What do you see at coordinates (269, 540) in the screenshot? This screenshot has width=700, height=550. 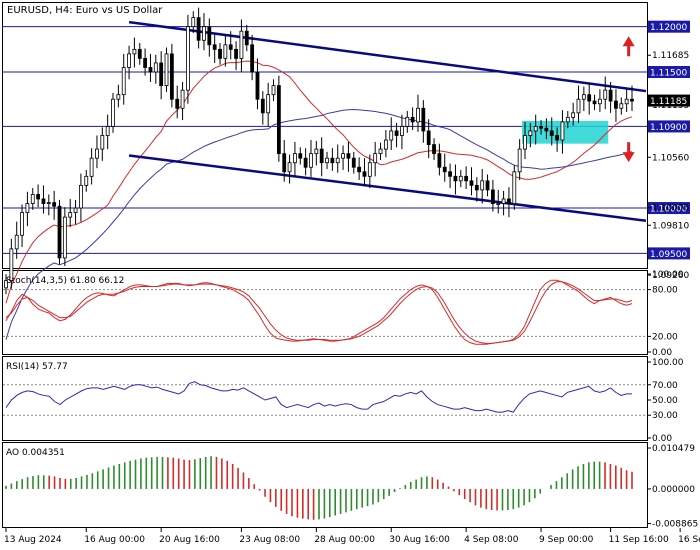 I see `time-axis-label: 23 Aug 08:00` at bounding box center [269, 540].